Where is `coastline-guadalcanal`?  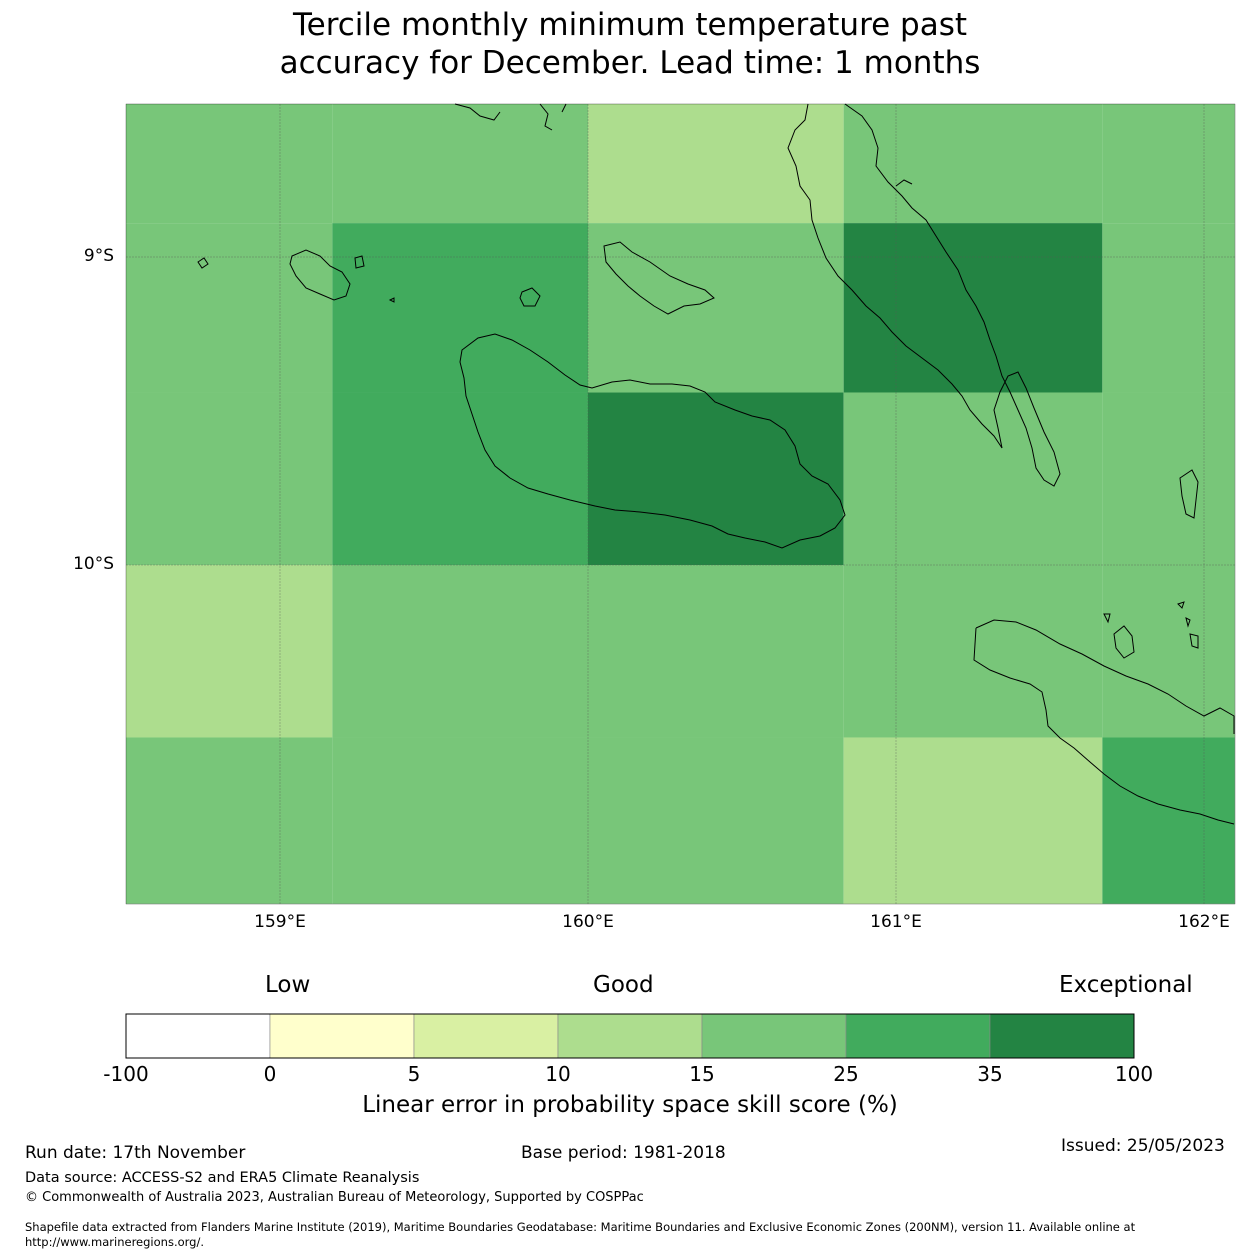 coastline-guadalcanal is located at coordinates (652, 441).